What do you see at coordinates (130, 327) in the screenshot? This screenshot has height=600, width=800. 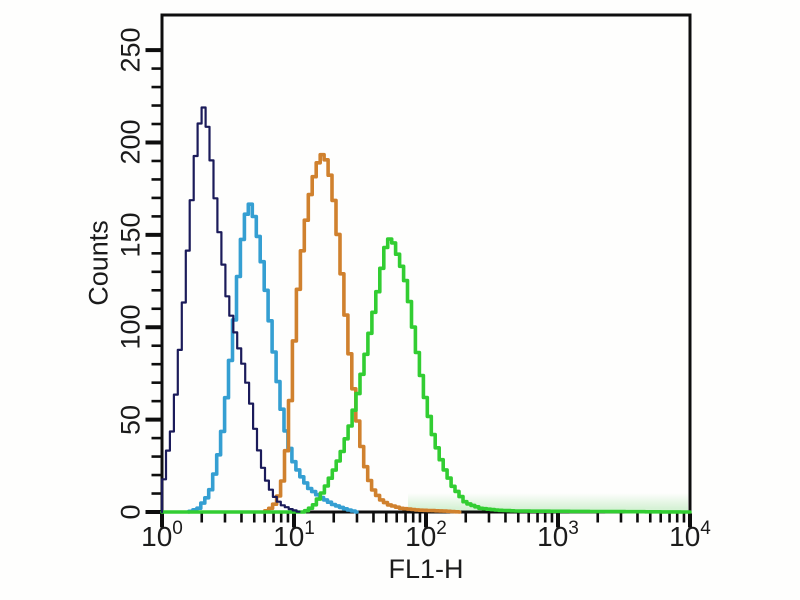 I see `y-tick-label: 100` at bounding box center [130, 327].